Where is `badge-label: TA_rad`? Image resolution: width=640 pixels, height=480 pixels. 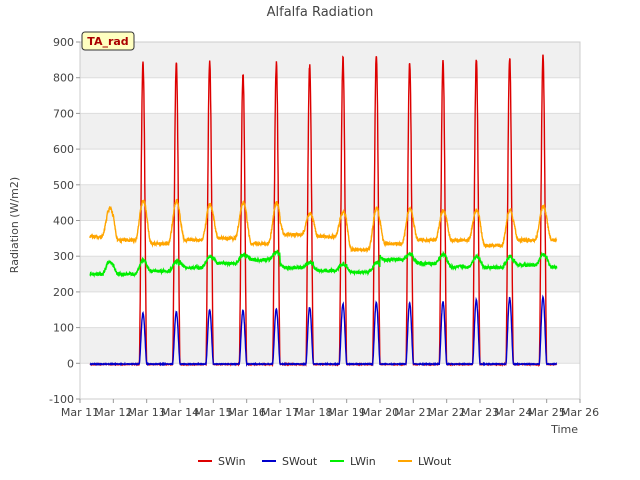 badge-label: TA_rad is located at coordinates (107, 41).